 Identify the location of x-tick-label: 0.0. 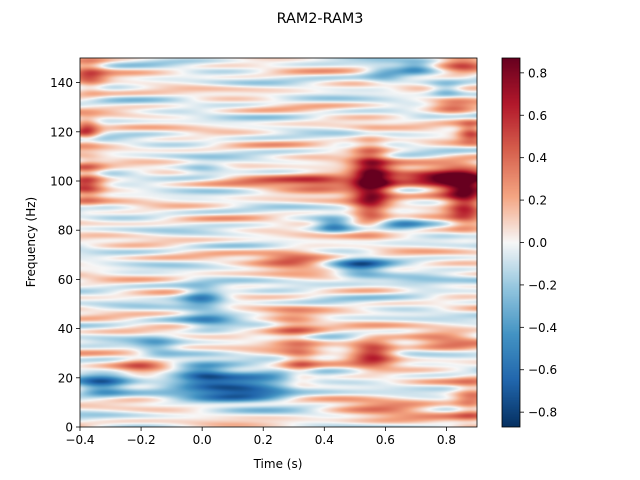
(202, 440).